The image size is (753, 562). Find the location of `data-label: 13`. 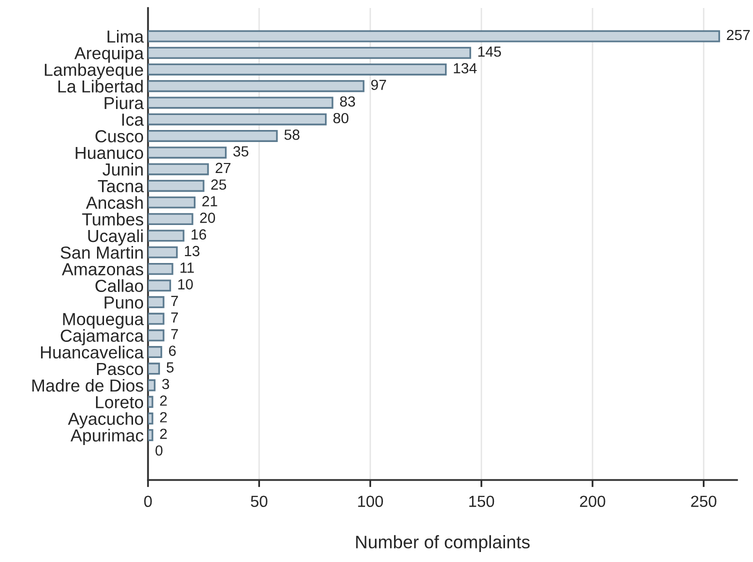

data-label: 13 is located at coordinates (192, 251).